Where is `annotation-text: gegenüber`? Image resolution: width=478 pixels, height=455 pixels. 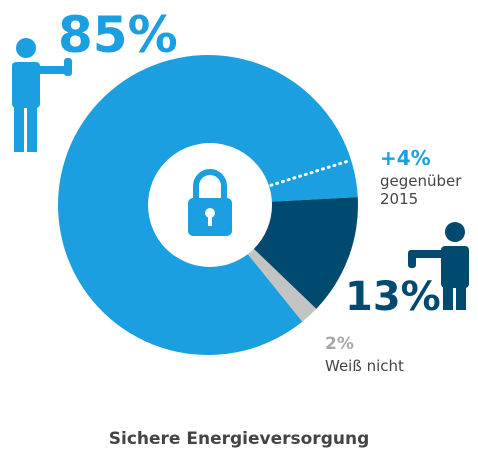 annotation-text: gegenüber is located at coordinates (421, 181).